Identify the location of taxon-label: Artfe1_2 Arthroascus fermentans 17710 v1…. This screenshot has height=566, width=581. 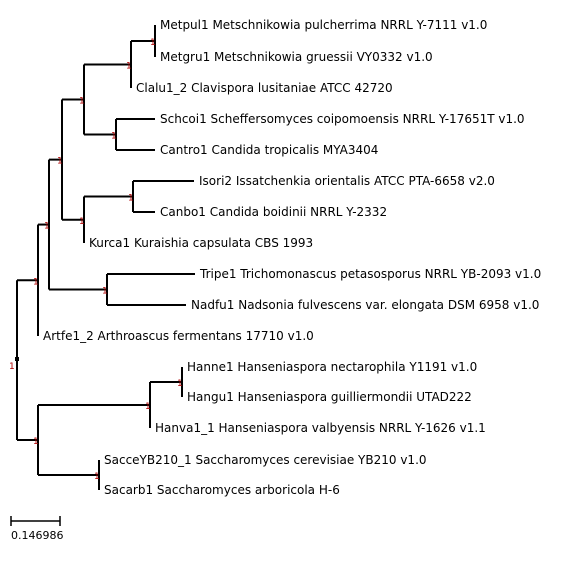
(178, 336).